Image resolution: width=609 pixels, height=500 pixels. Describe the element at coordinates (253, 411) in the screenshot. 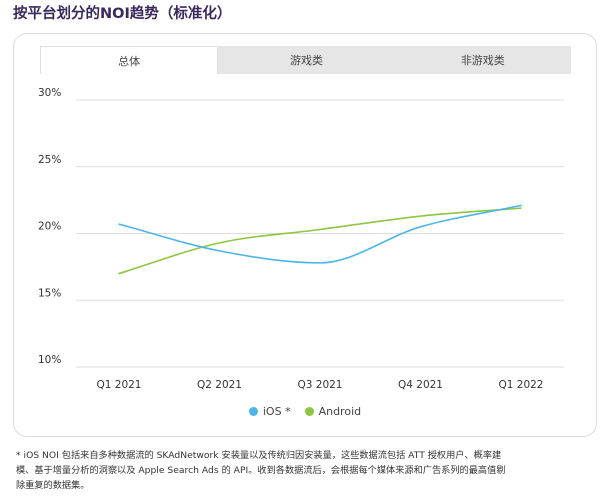

I see `ios-legend-dot-icon` at that location.